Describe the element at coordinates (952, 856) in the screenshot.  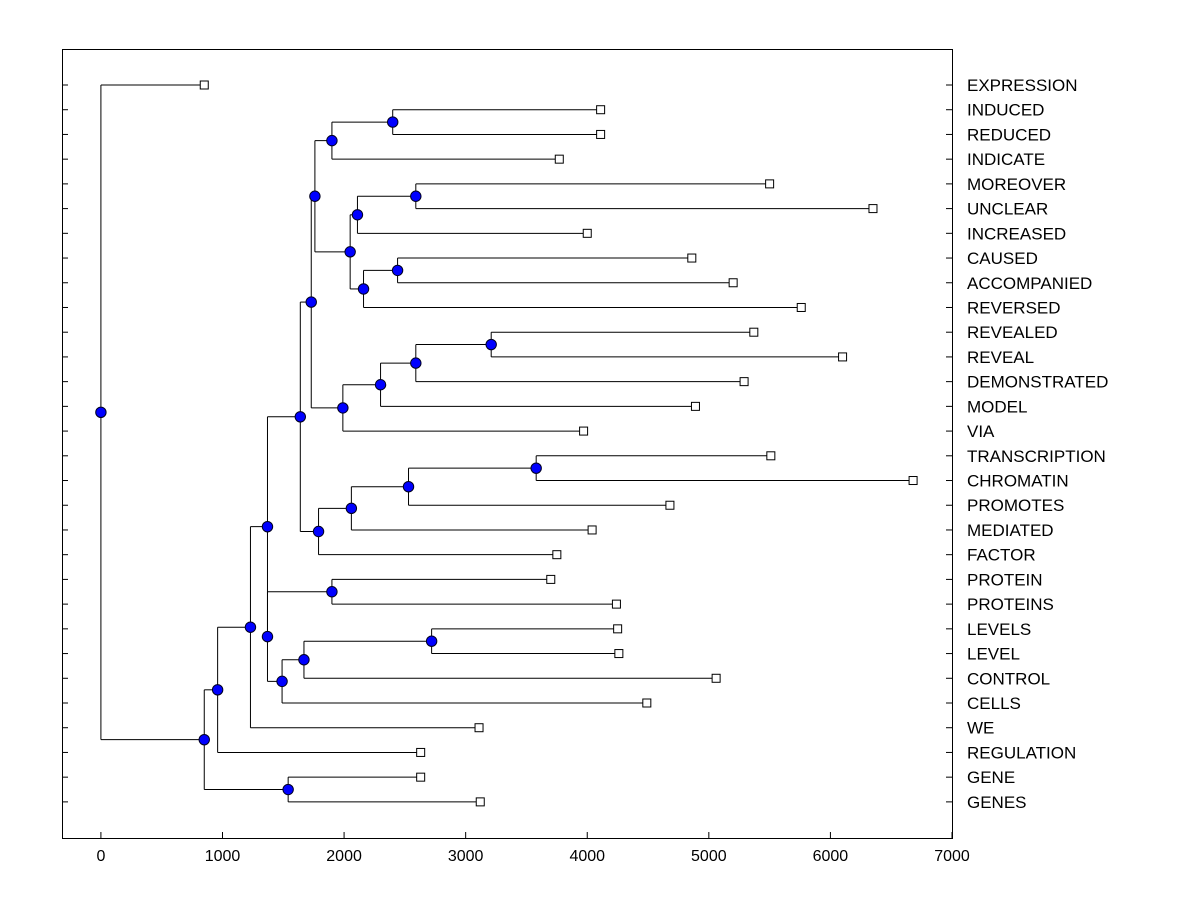
I see `x-tick-label: 7000` at that location.